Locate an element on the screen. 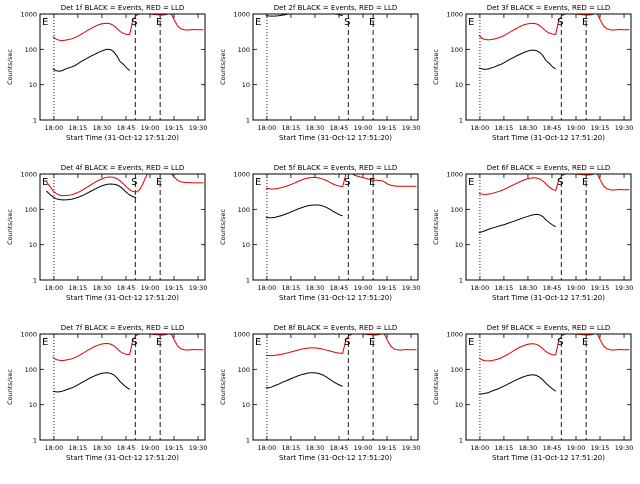  chart-title: Det 3f BLACK = Events, RED = LLD is located at coordinates (548, 8).